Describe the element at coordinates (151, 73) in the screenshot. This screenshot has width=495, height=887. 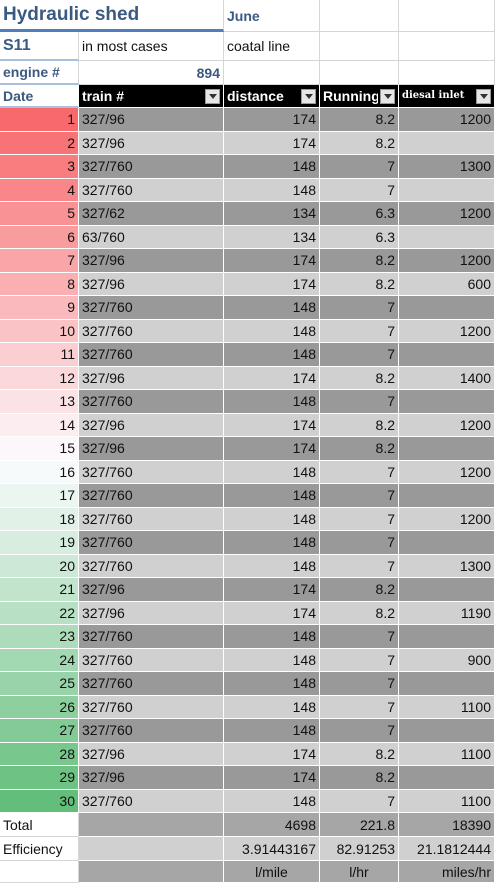
I see `engine-value: 894` at that location.